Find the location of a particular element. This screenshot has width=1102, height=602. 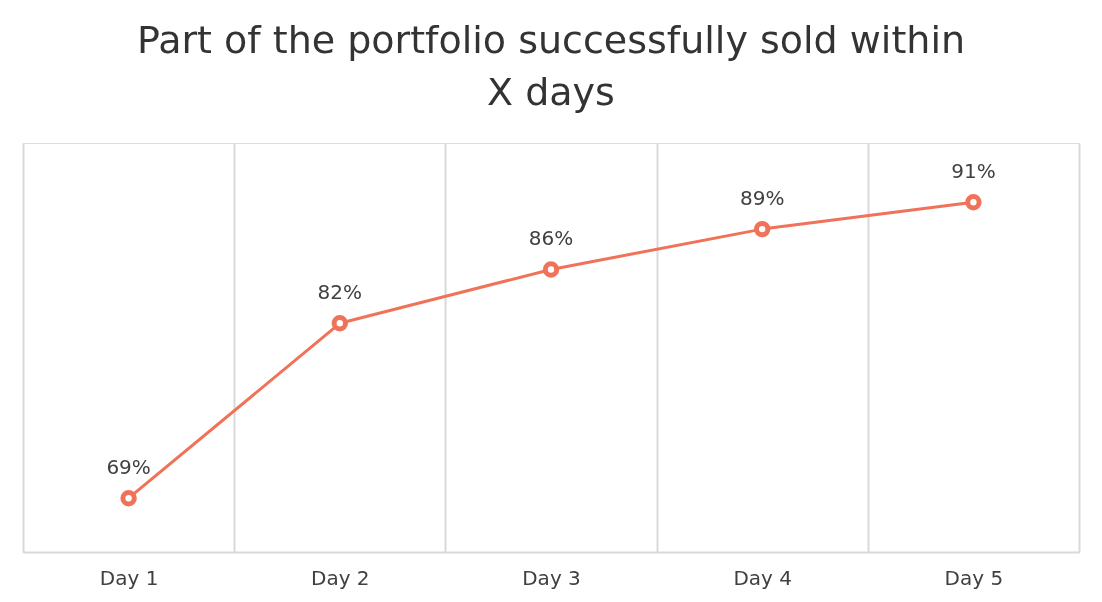

data-label: 89% is located at coordinates (762, 198).